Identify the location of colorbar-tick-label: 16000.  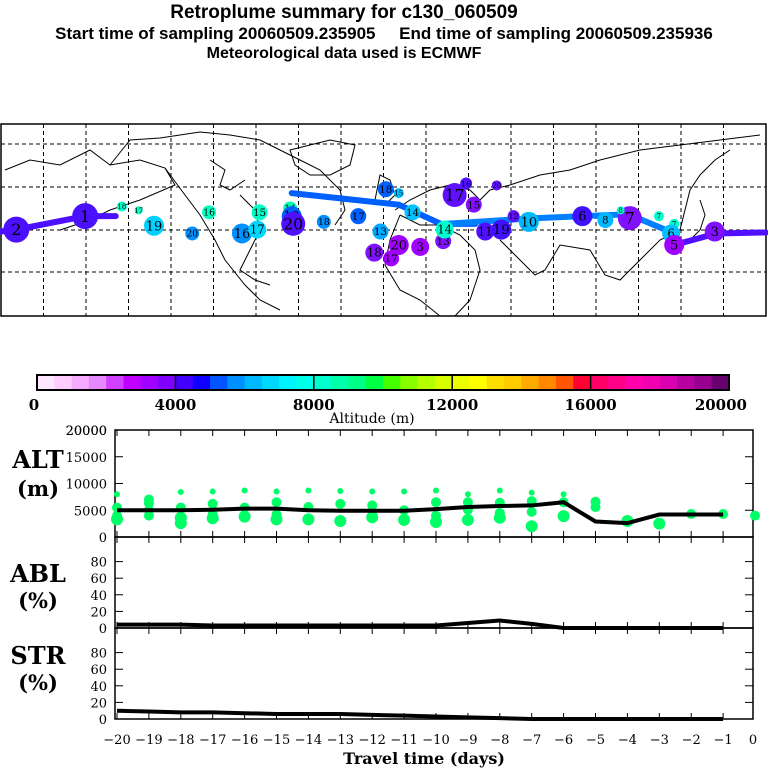
(591, 405).